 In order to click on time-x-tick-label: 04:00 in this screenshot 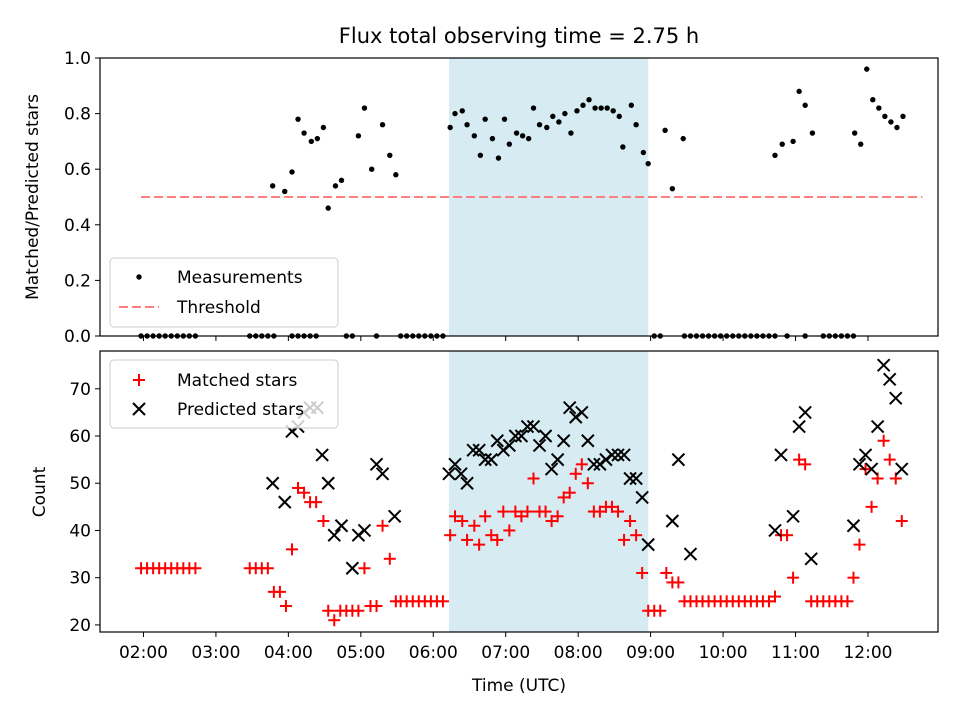, I will do `click(288, 653)`.